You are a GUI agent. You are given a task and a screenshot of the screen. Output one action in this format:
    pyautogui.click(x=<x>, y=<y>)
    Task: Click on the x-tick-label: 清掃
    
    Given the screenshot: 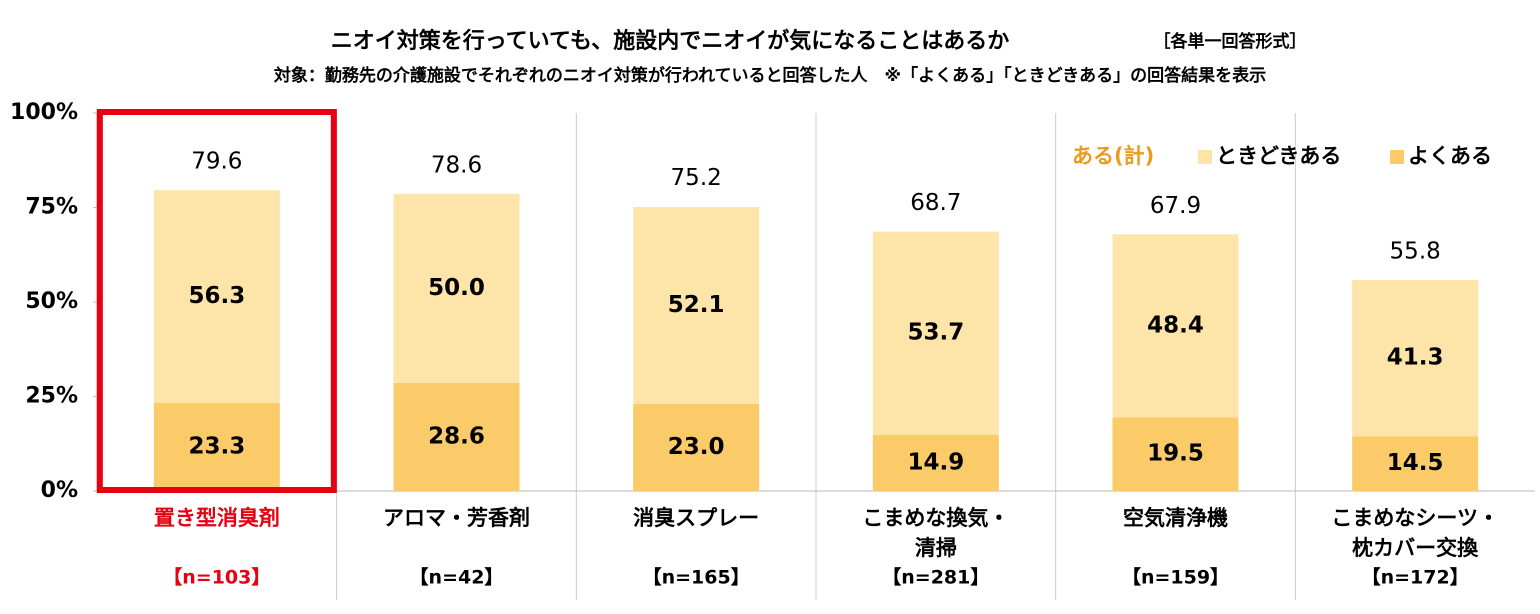 What is the action you would take?
    pyautogui.click(x=936, y=548)
    